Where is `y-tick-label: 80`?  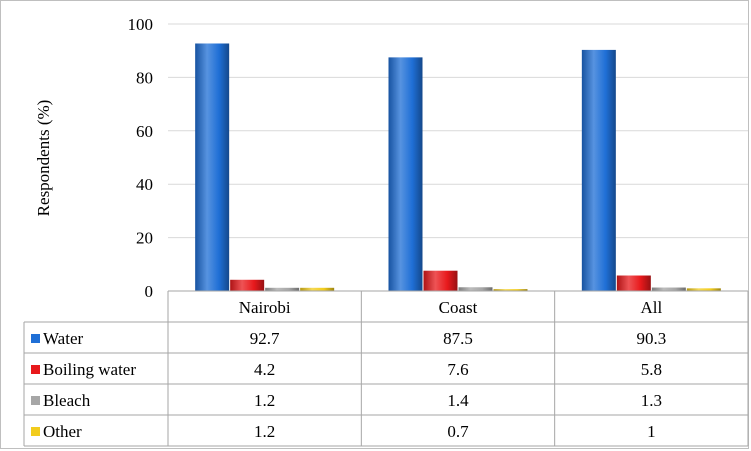
y-tick-label: 80 is located at coordinates (144, 77).